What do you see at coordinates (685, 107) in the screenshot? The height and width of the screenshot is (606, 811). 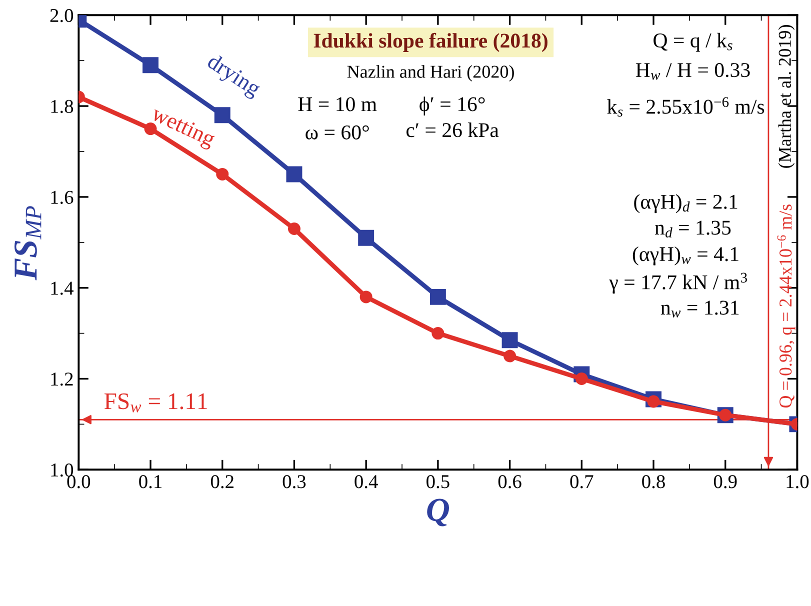 I see `annotation: k$_{s}$ = 2.55x10$^{−6}$ m/s` at bounding box center [685, 107].